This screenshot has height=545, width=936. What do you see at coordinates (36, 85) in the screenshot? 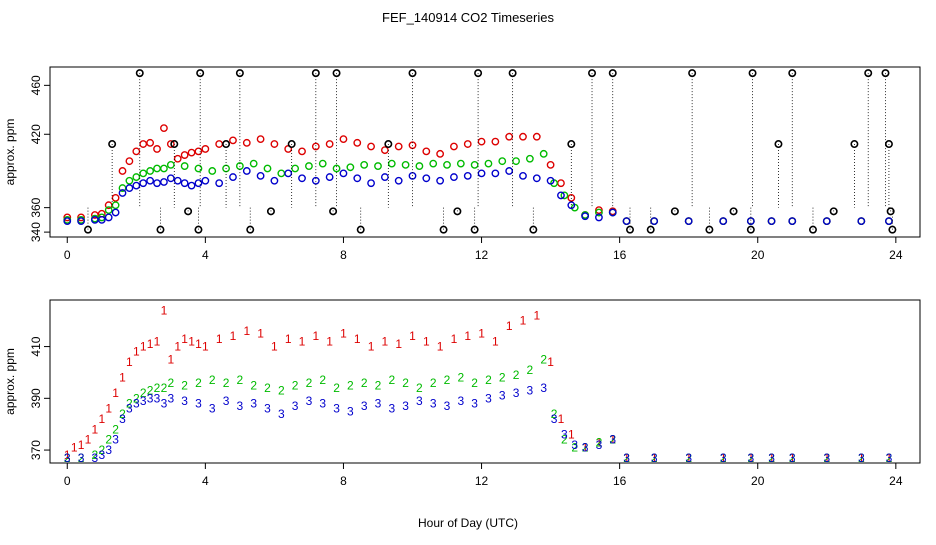
I see `y-tick-label: 460` at bounding box center [36, 85].